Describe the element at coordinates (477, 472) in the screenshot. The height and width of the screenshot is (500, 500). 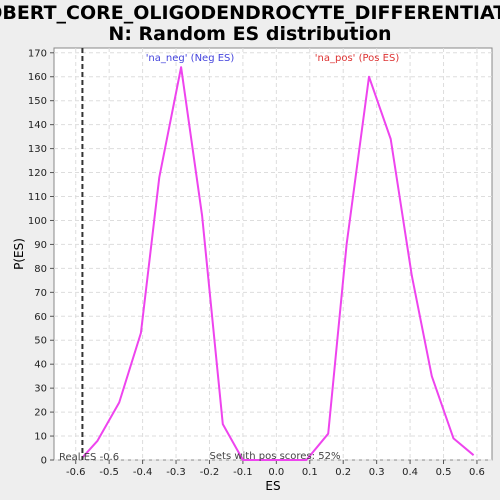
I see `x-tick-label: 0.6` at that location.